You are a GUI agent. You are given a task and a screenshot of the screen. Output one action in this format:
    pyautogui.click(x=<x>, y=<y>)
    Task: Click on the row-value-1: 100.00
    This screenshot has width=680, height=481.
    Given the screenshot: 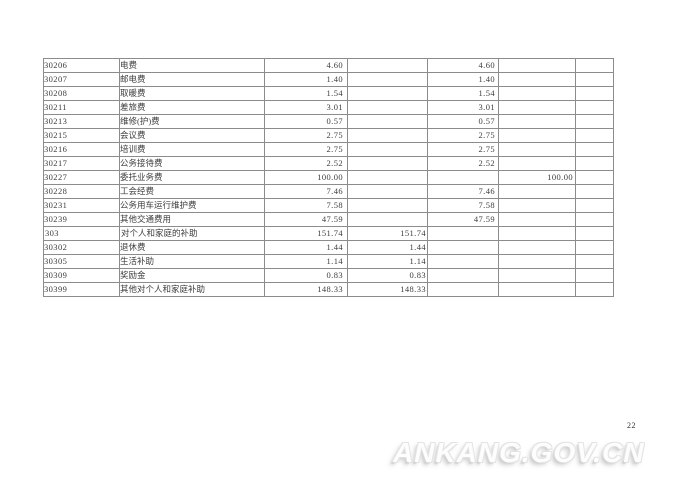 What is the action you would take?
    pyautogui.click(x=306, y=177)
    